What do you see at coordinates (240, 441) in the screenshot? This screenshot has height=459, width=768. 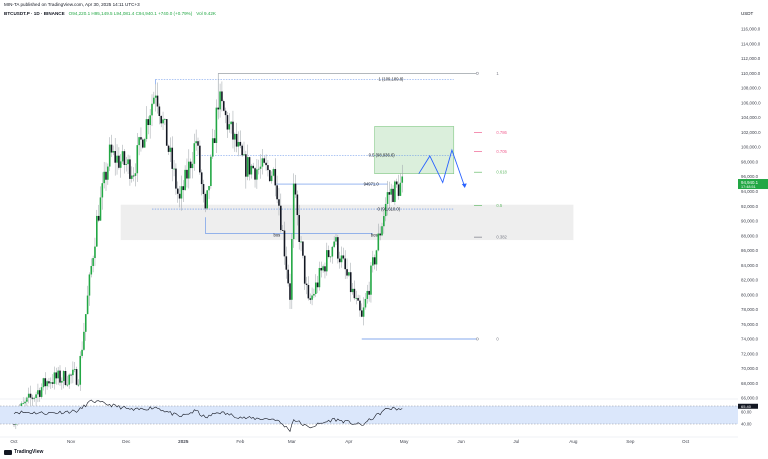 I see `time-tick-label: Feb` at bounding box center [240, 441].